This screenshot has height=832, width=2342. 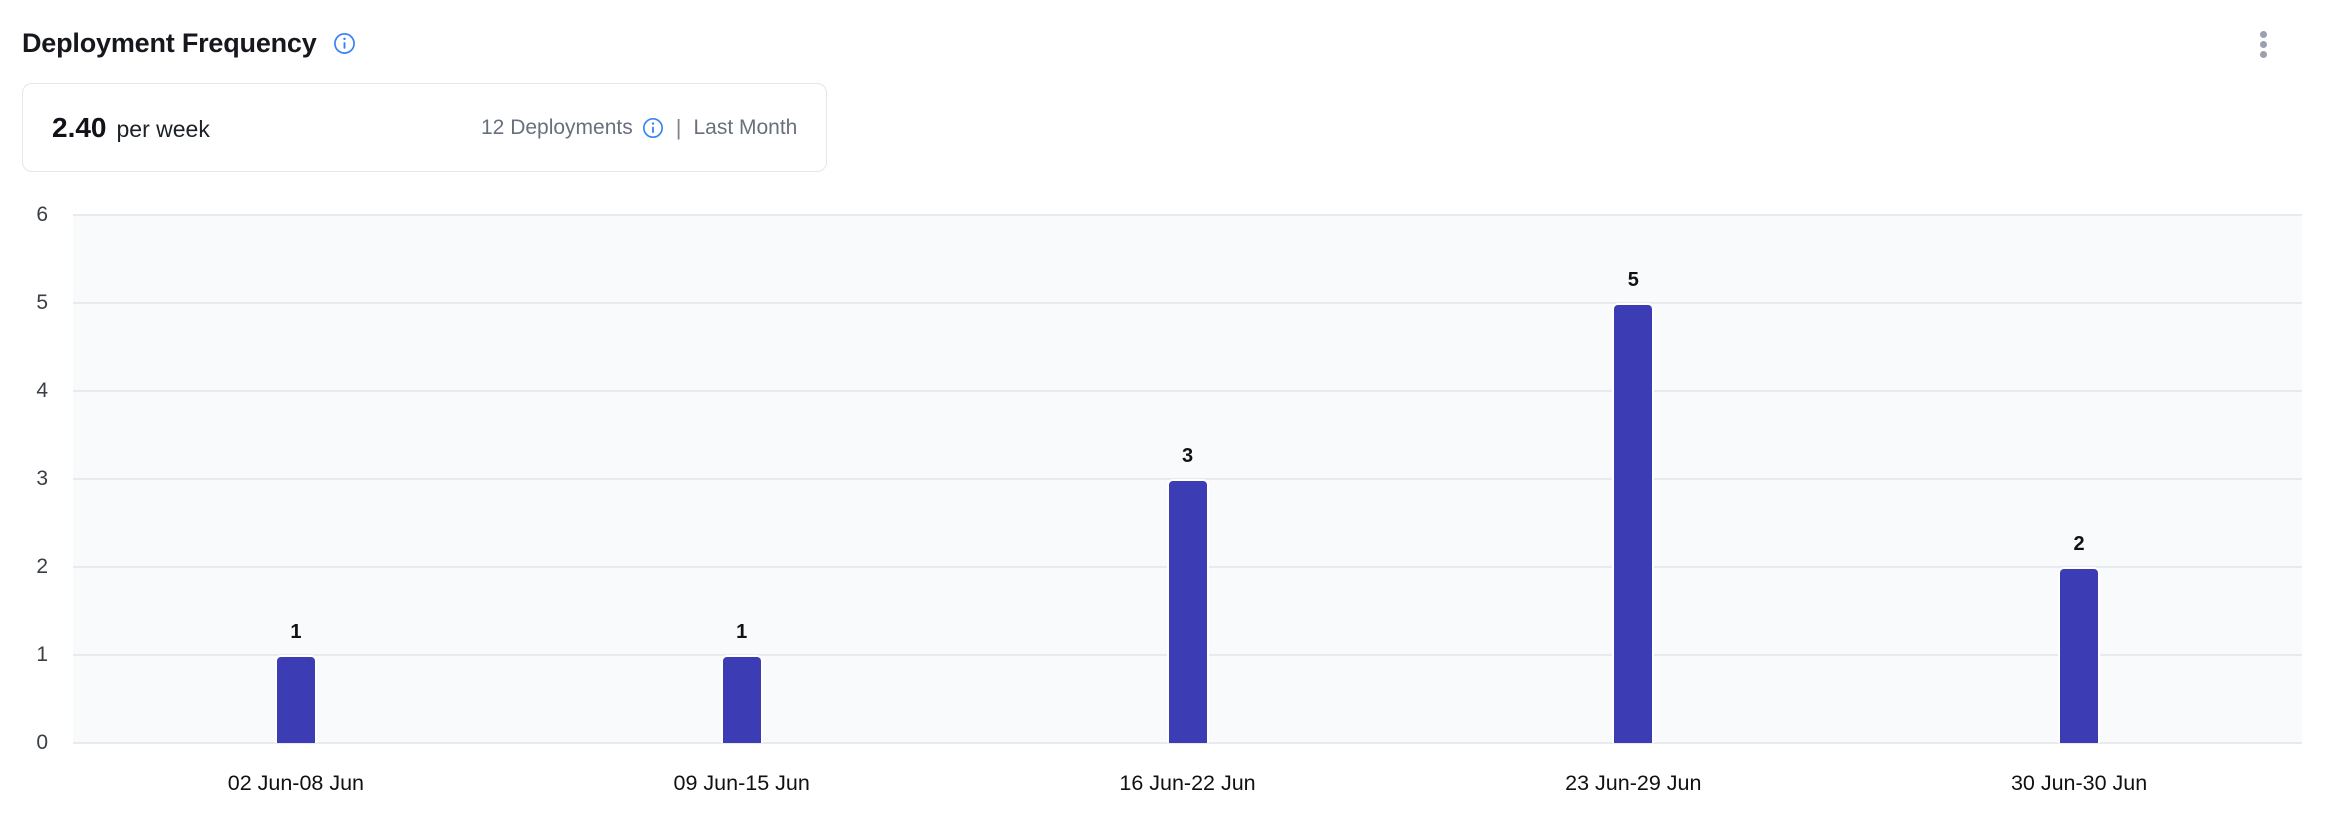 I want to click on y-axis-tick-label: 4, so click(x=42, y=390).